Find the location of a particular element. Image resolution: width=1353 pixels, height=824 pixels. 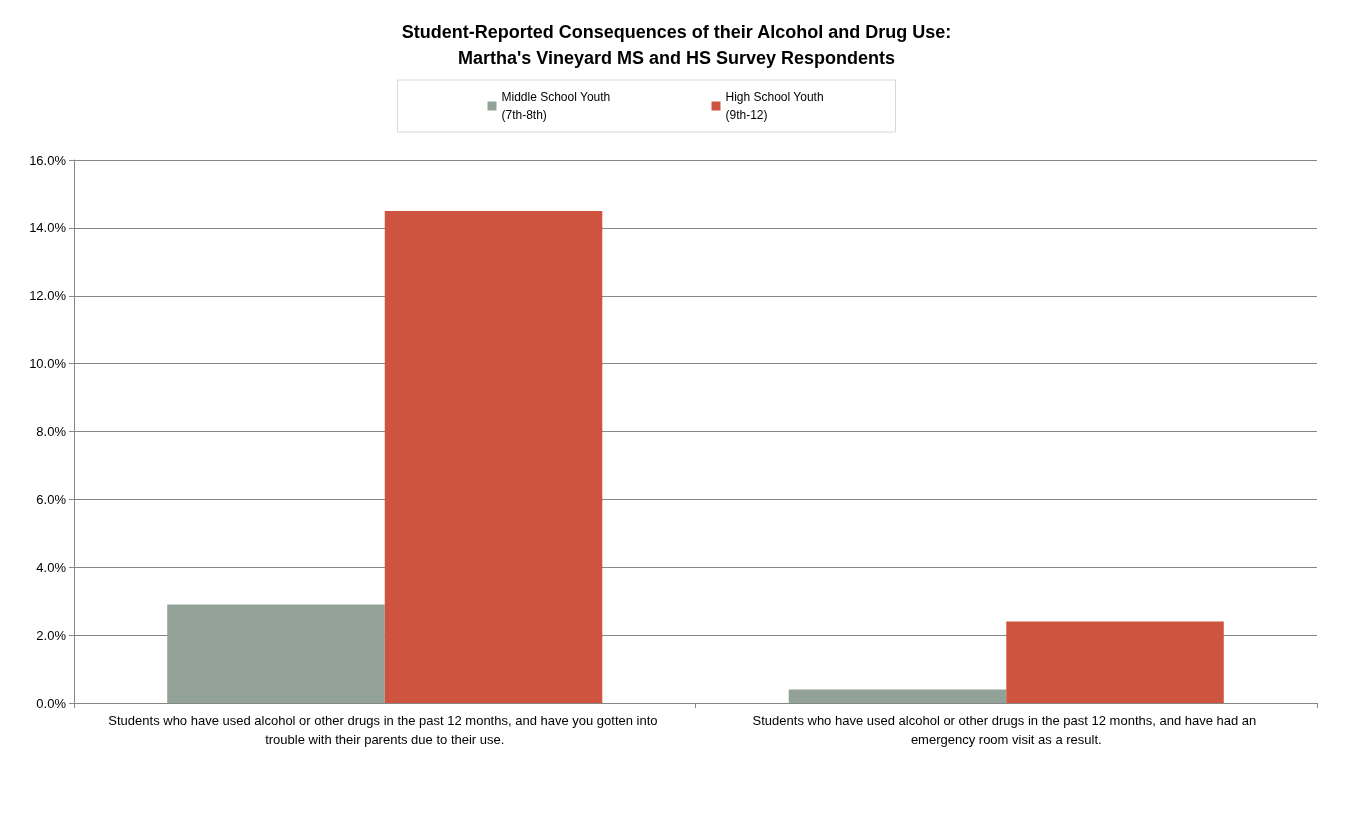

y-tick-label: 10.0% is located at coordinates (48, 364).